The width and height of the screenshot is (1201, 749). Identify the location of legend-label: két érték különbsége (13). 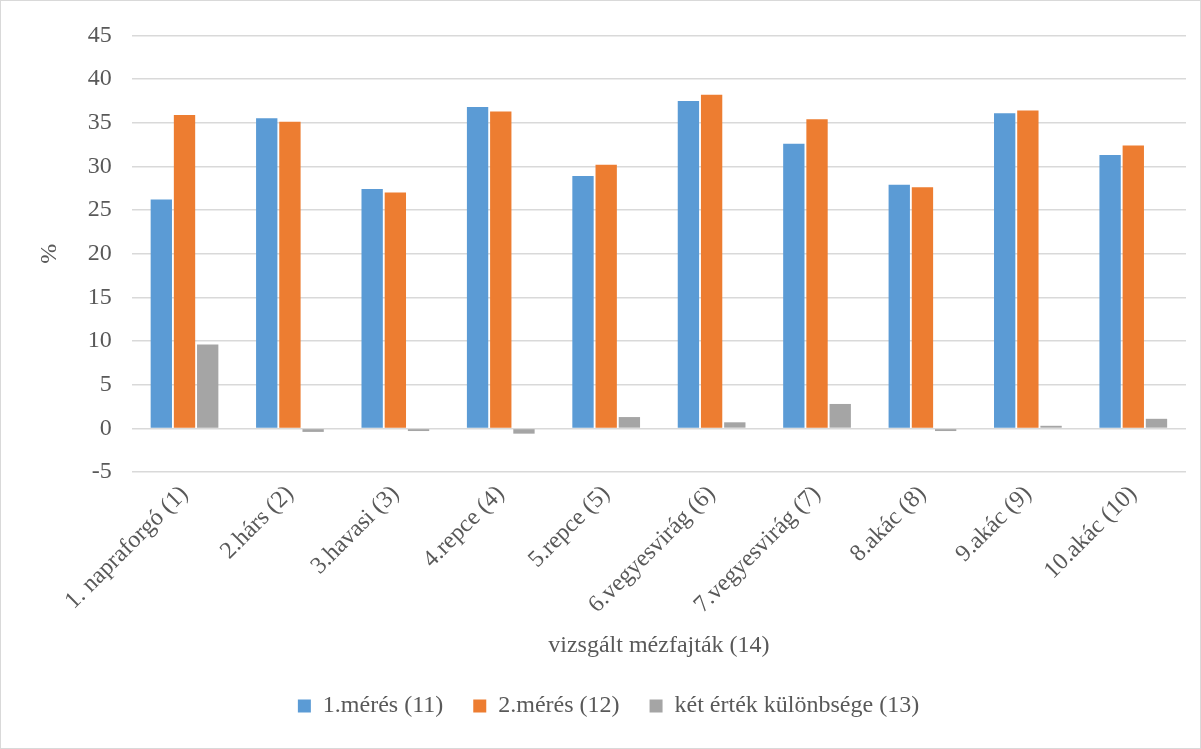
(797, 704).